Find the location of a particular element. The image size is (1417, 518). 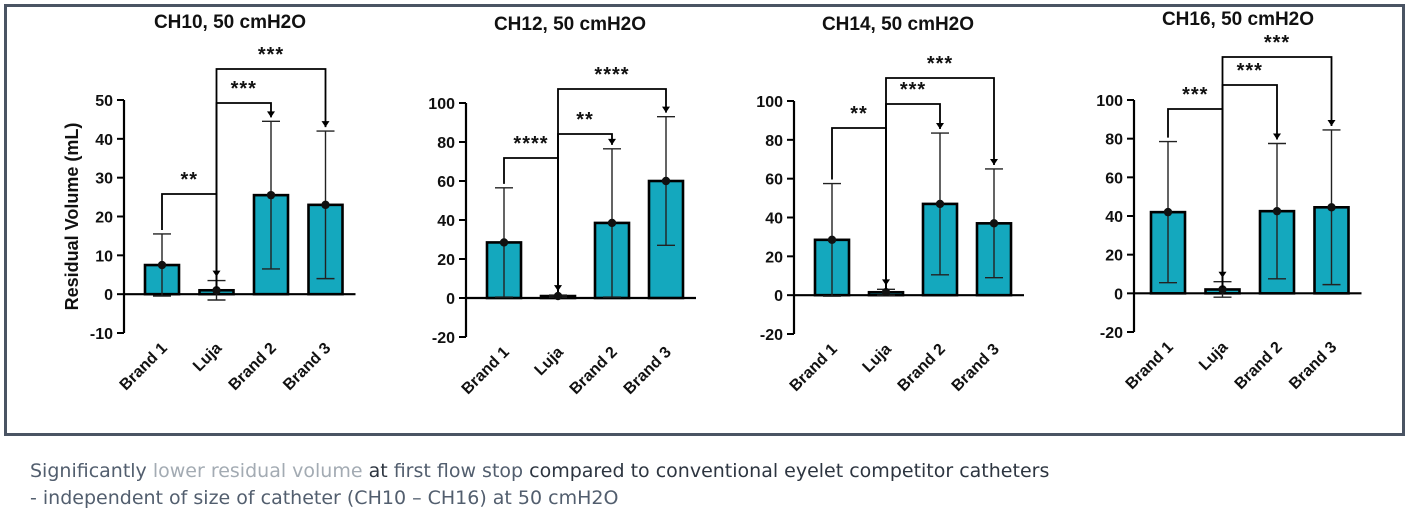

chart-title: CH10, 50 cmH2O is located at coordinates (230, 22).